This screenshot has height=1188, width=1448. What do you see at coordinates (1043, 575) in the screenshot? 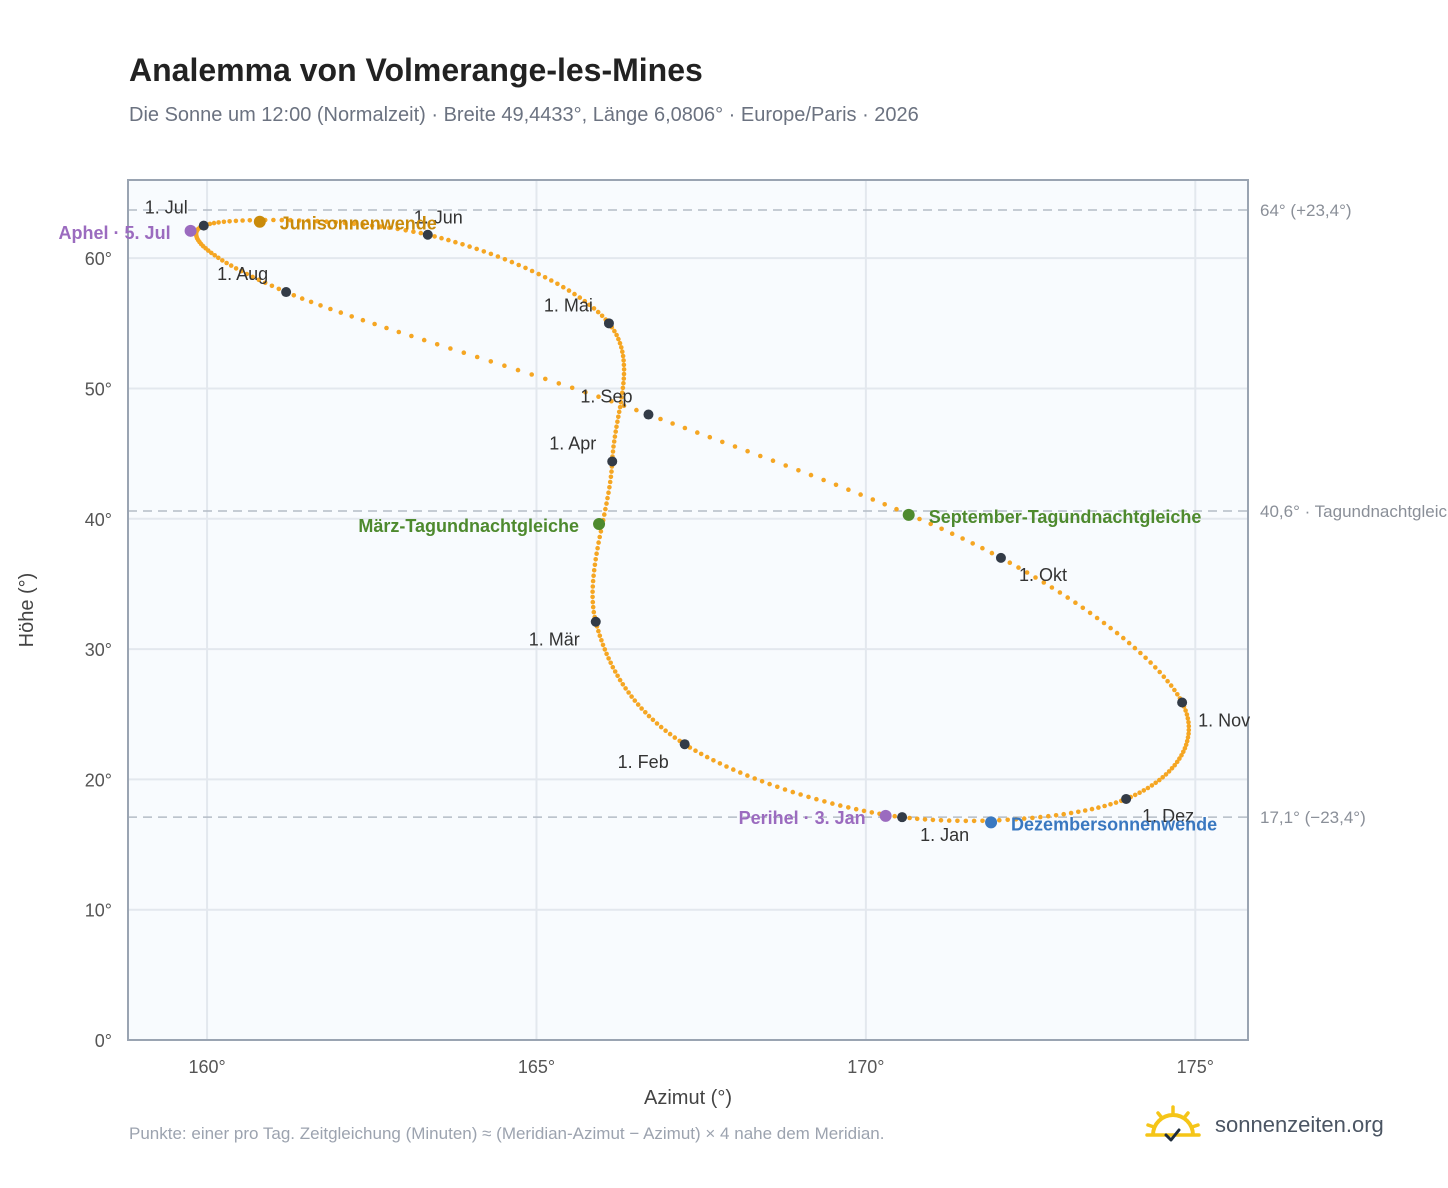
I see `month-label: 1. Okt` at bounding box center [1043, 575].